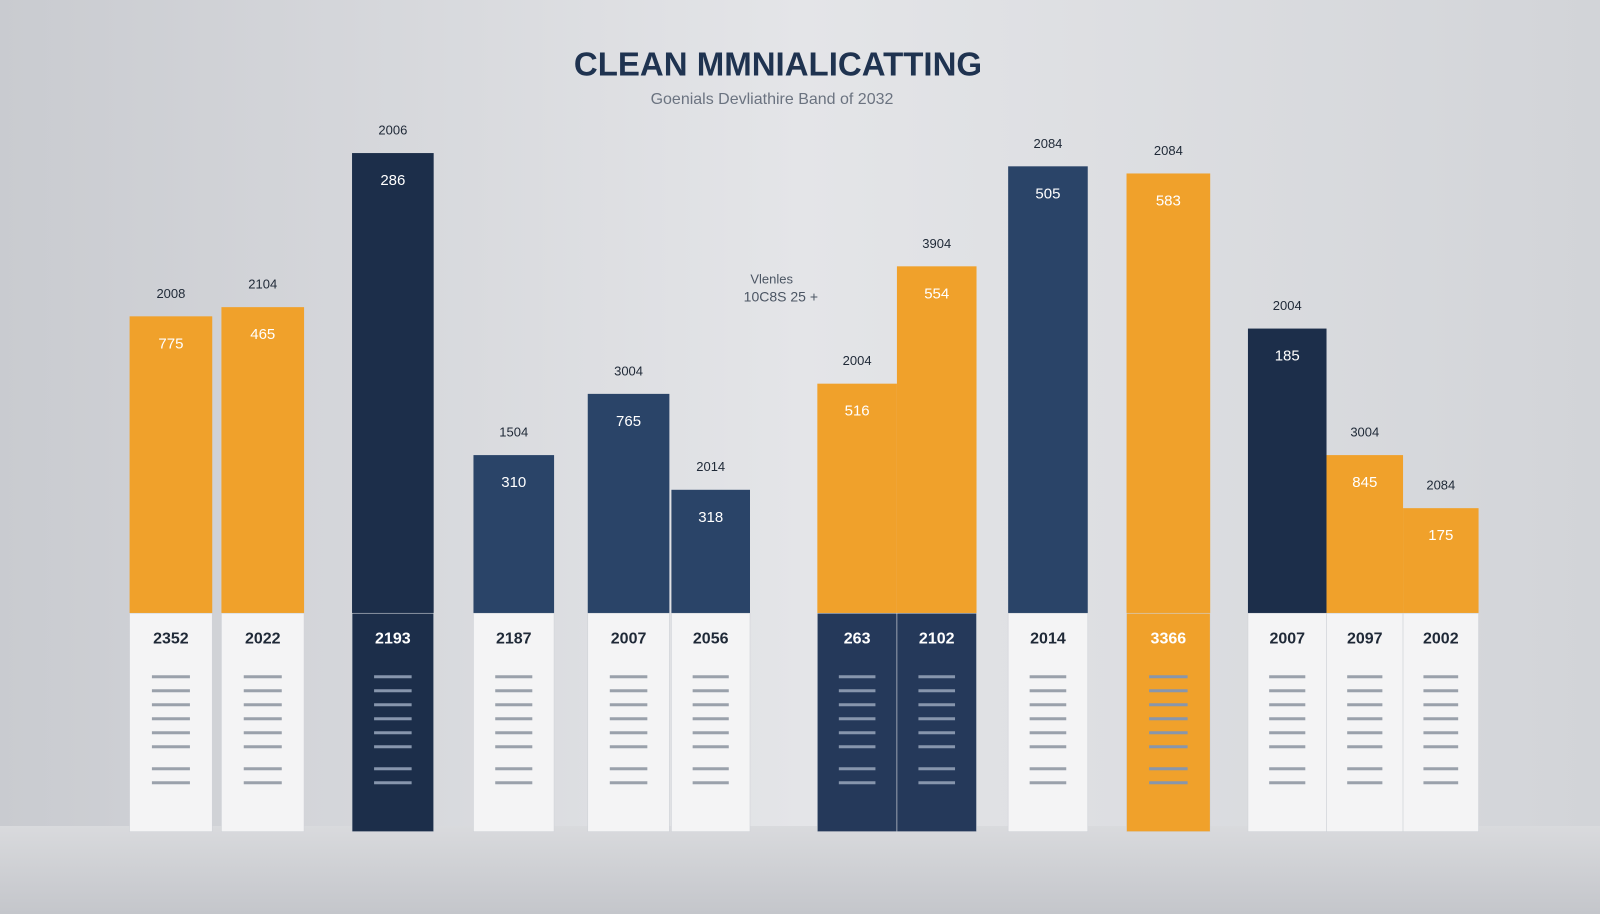 This screenshot has width=1600, height=914. I want to click on x-tick-label: 2187, so click(514, 638).